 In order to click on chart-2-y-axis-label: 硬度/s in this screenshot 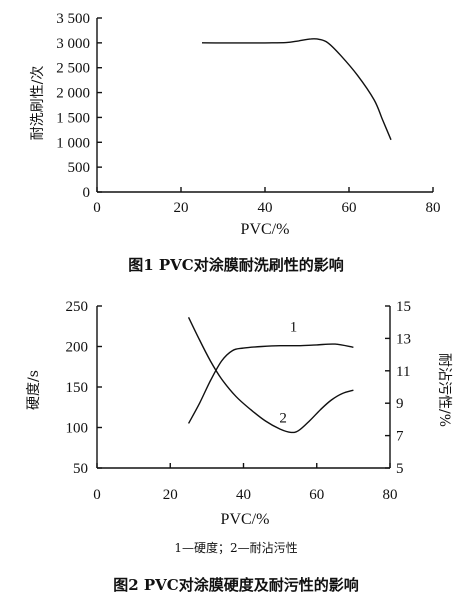, I will do `click(34, 390)`.